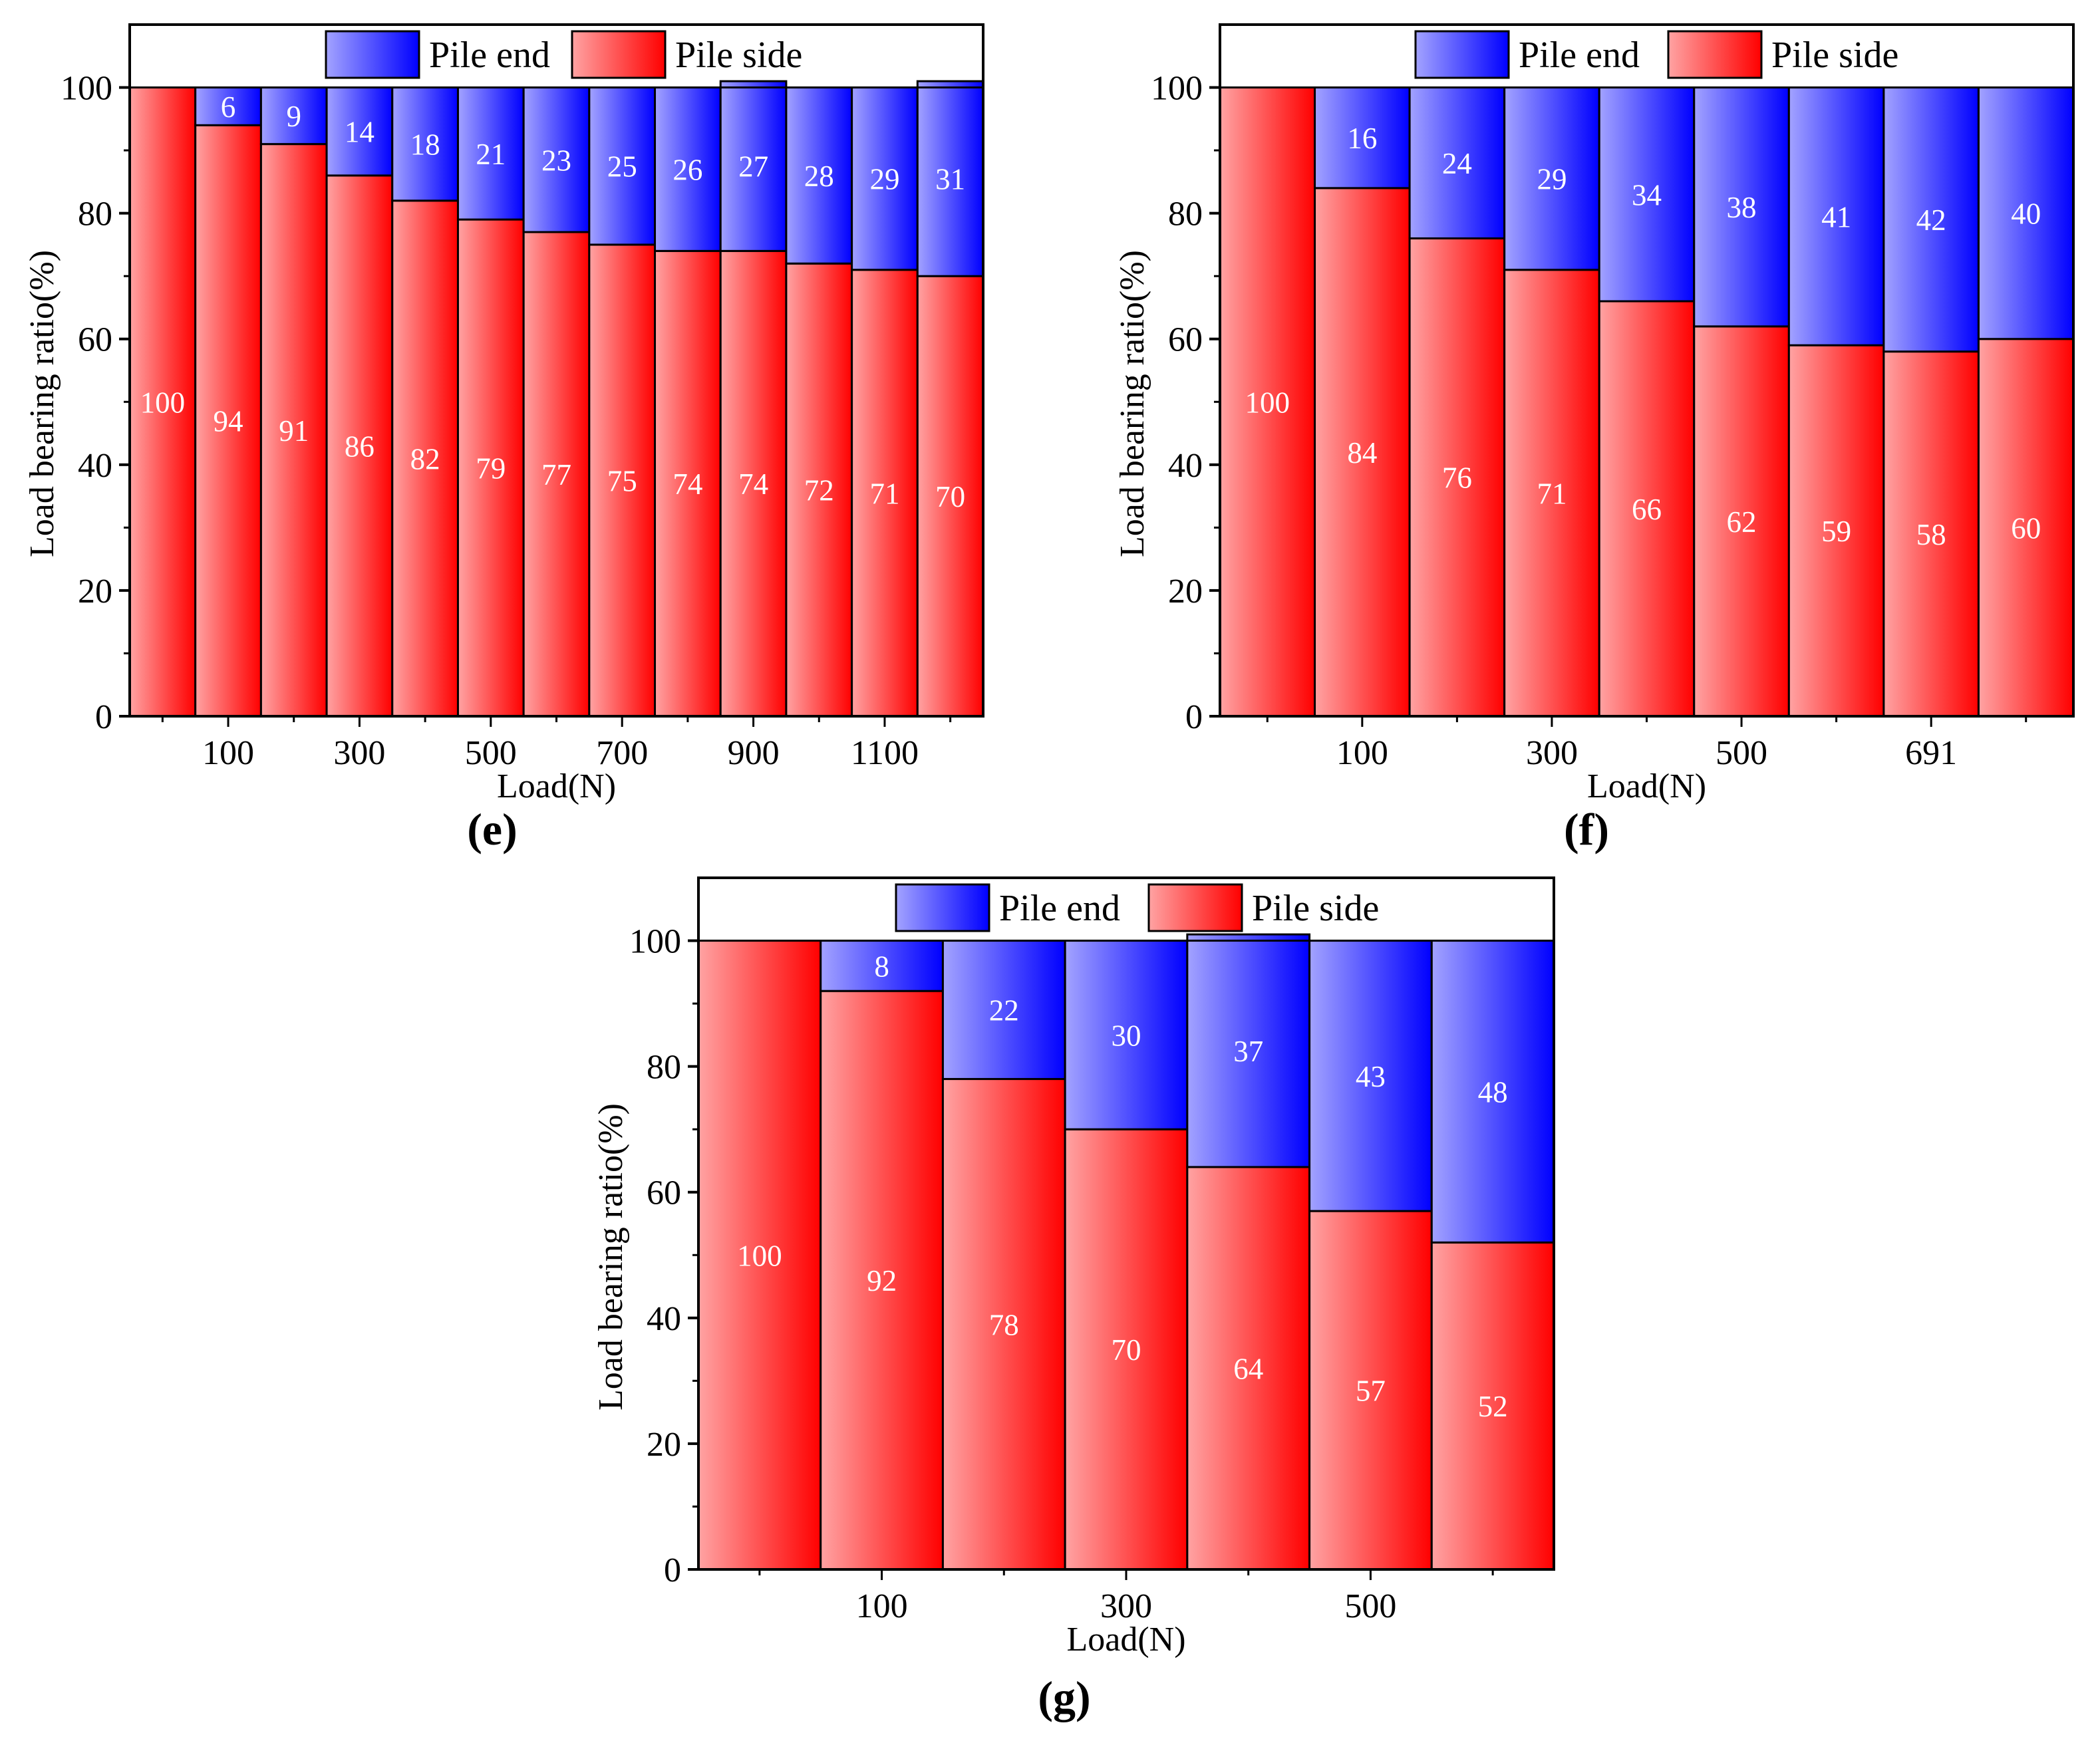 The image size is (2100, 1737). I want to click on data-label-pile-end: 24, so click(1457, 163).